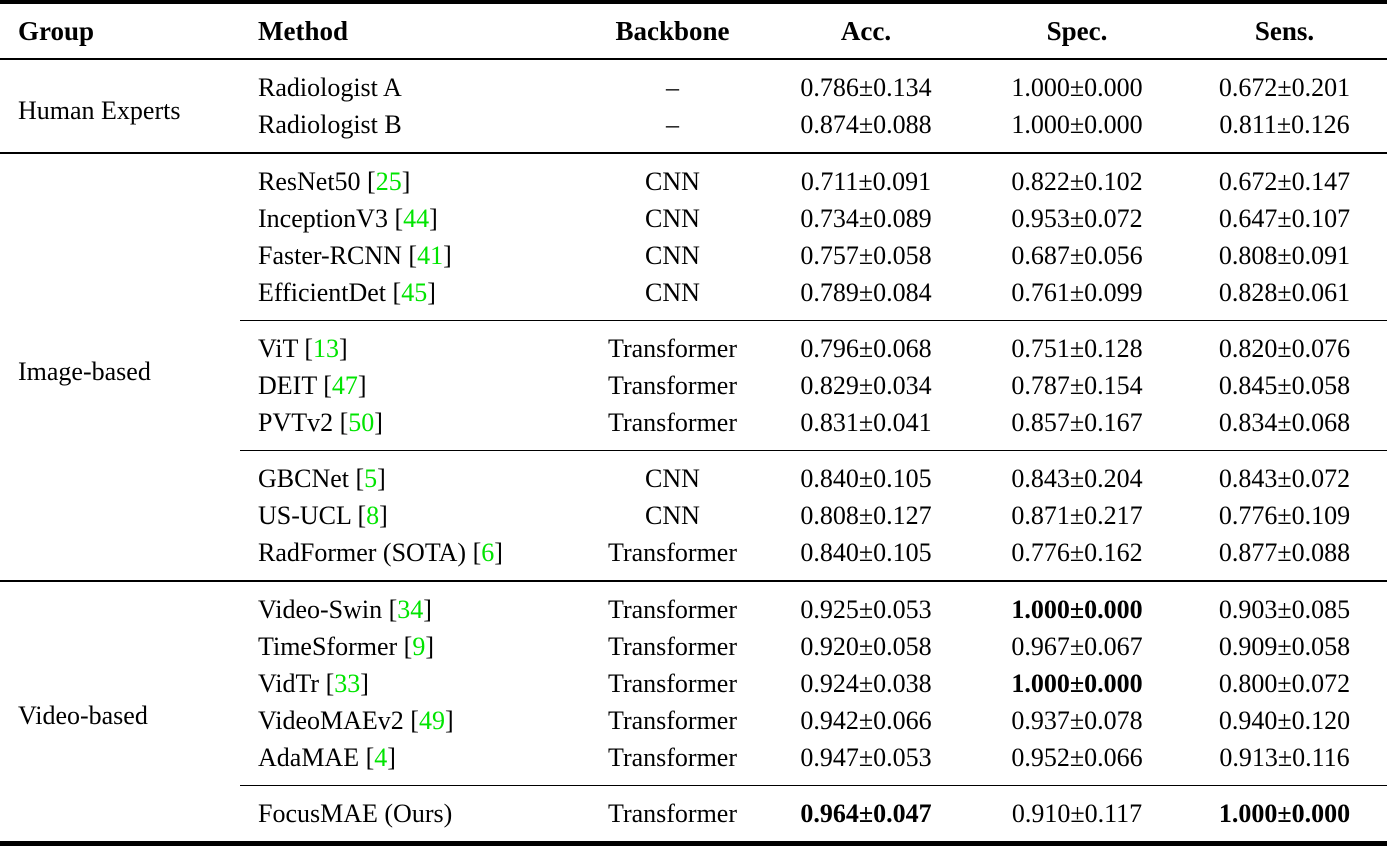  I want to click on citation-link: 47, so click(344, 385).